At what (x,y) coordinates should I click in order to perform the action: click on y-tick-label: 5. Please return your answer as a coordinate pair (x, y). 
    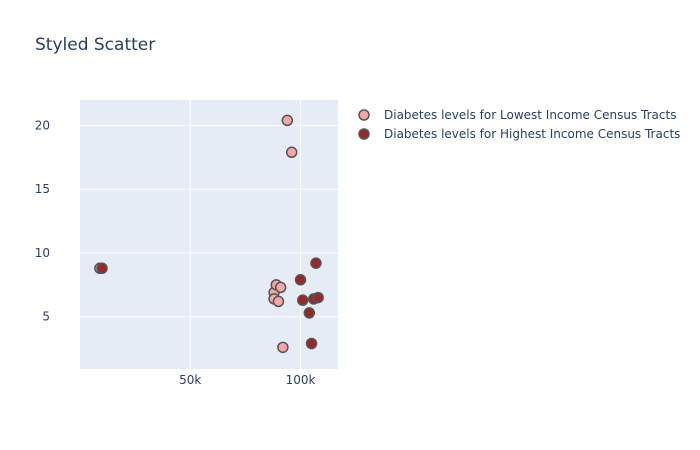
    Looking at the image, I should click on (46, 317).